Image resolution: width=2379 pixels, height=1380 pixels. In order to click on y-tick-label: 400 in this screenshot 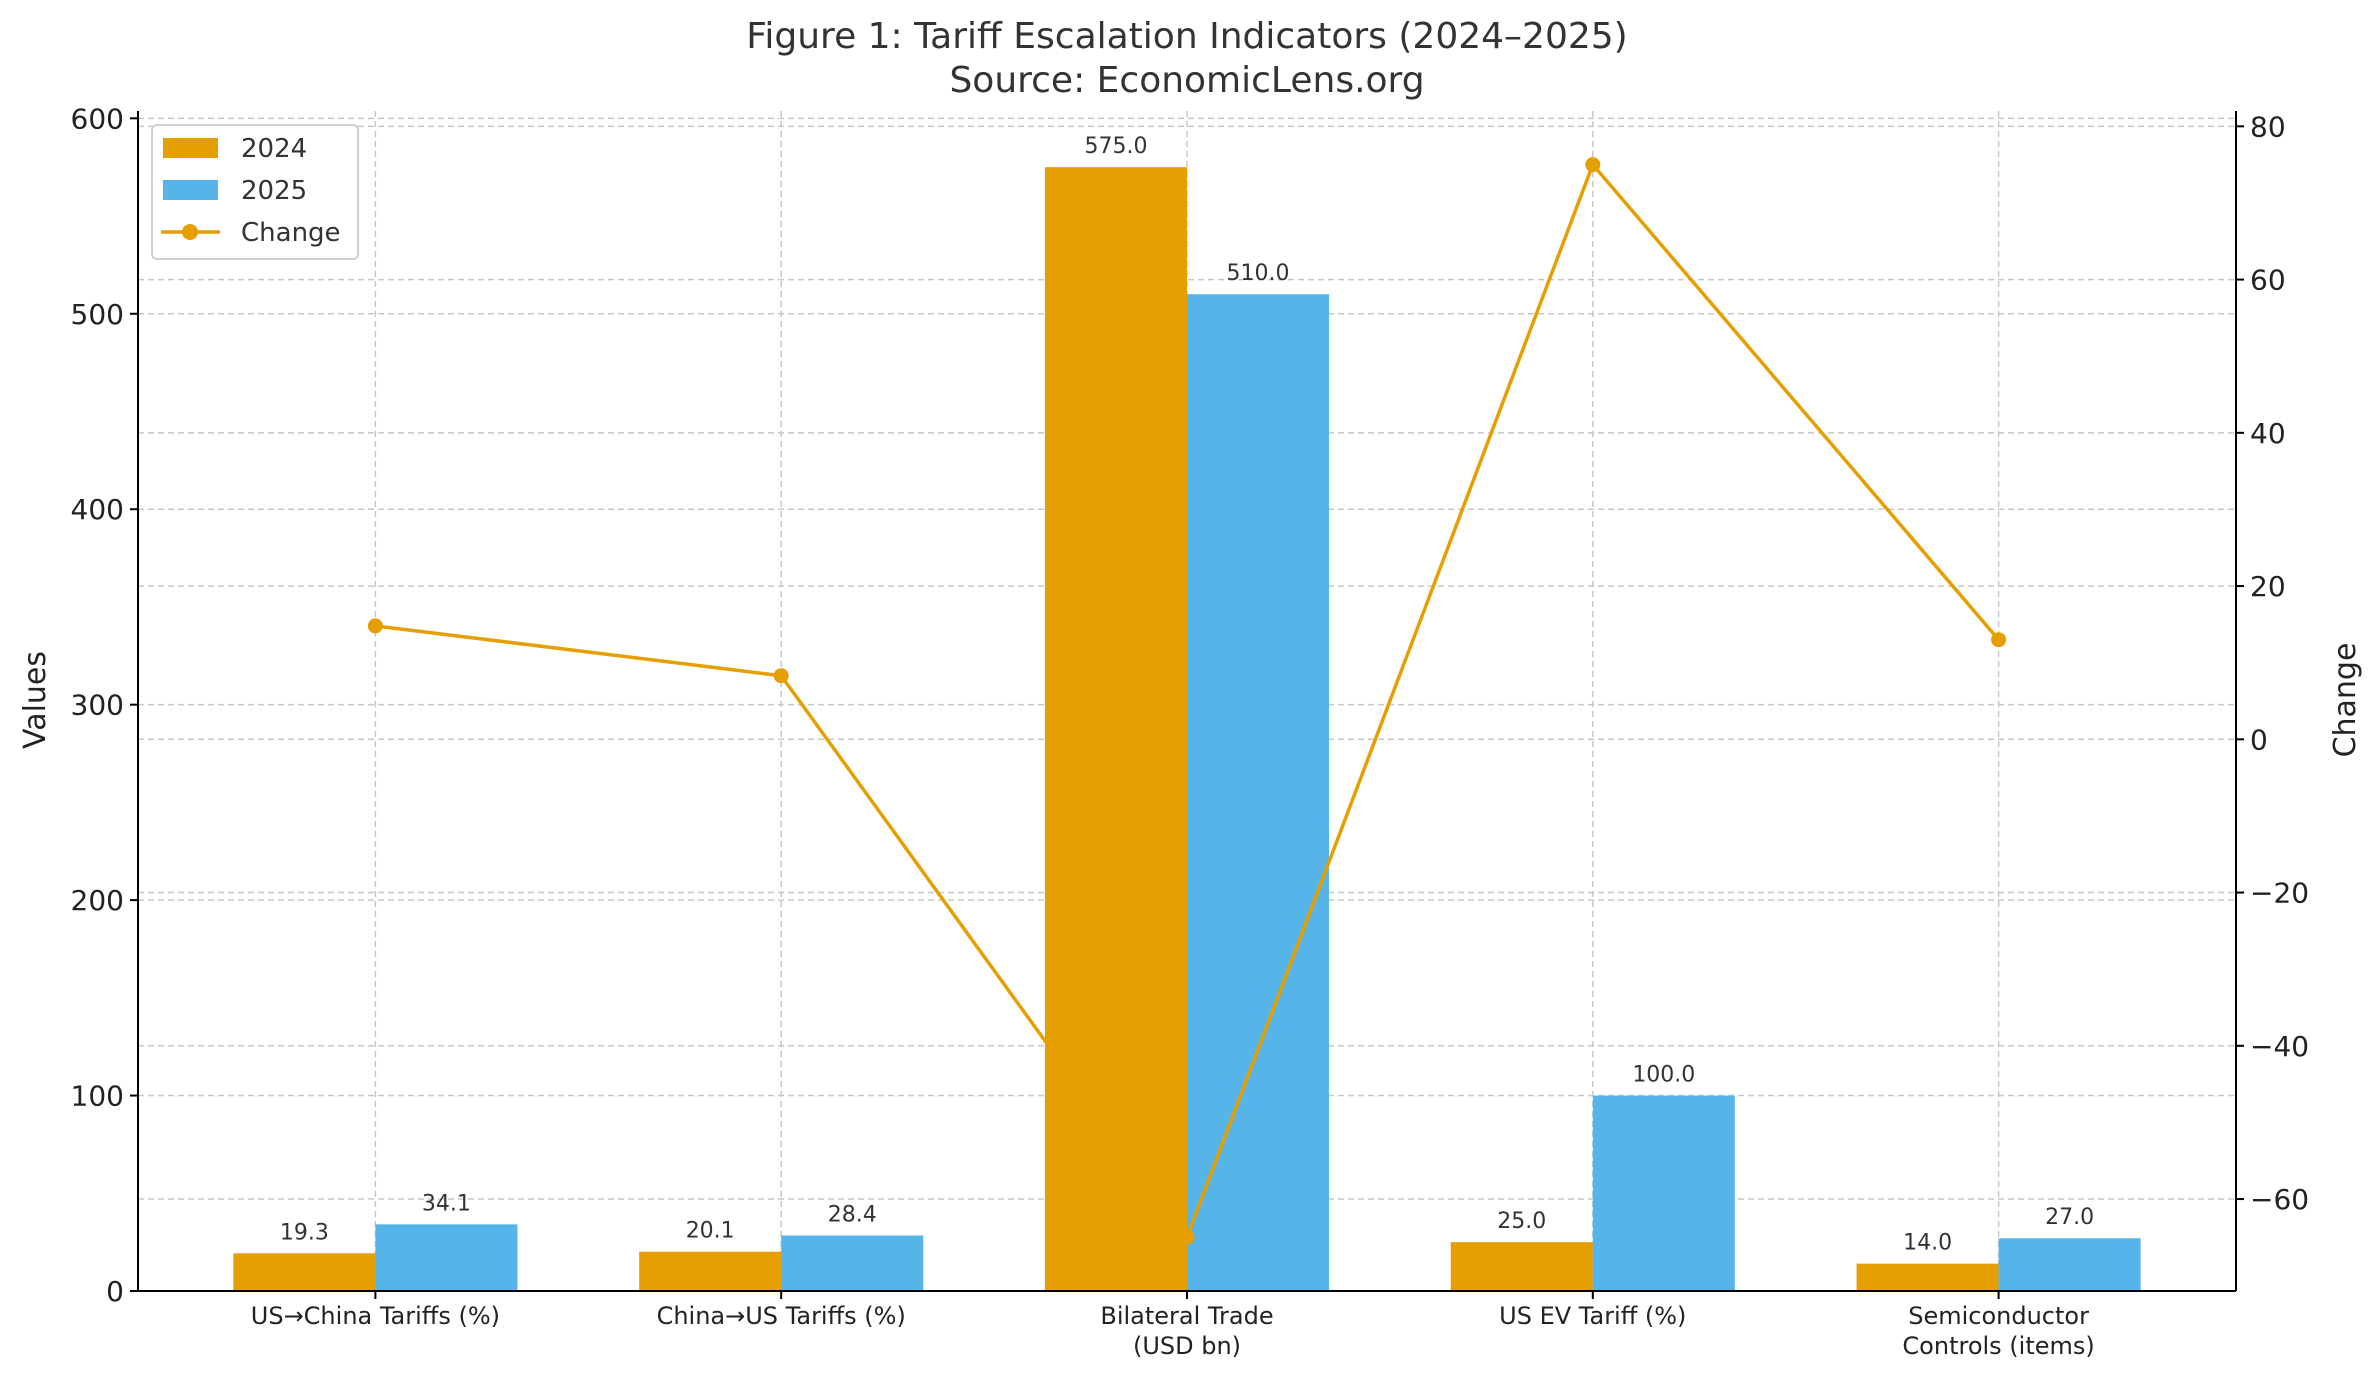, I will do `click(97, 509)`.